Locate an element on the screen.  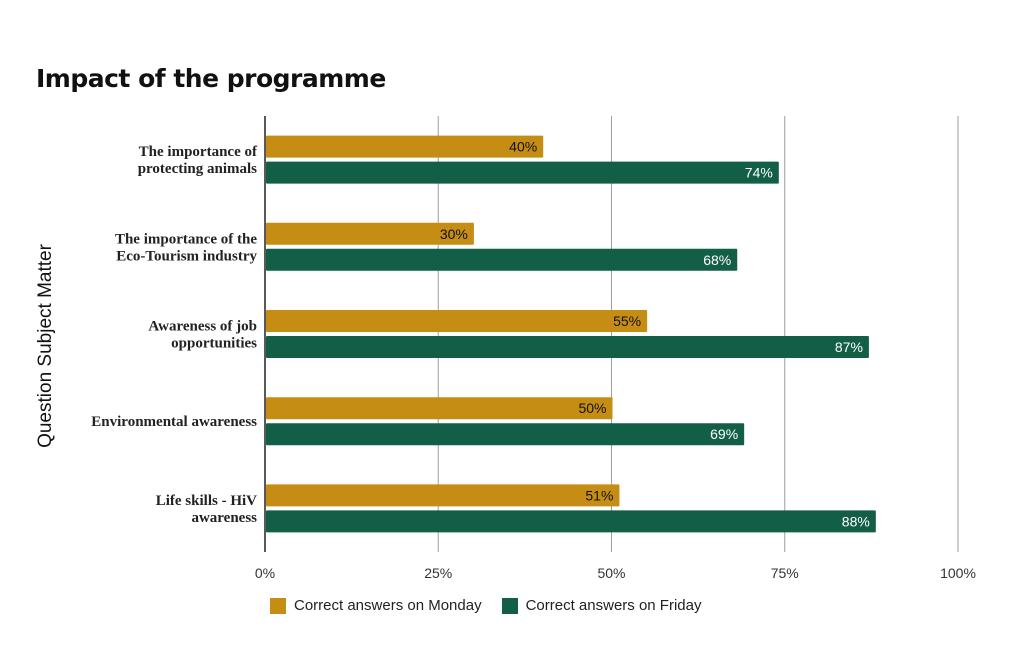
legend-swatch-friday is located at coordinates (509, 605).